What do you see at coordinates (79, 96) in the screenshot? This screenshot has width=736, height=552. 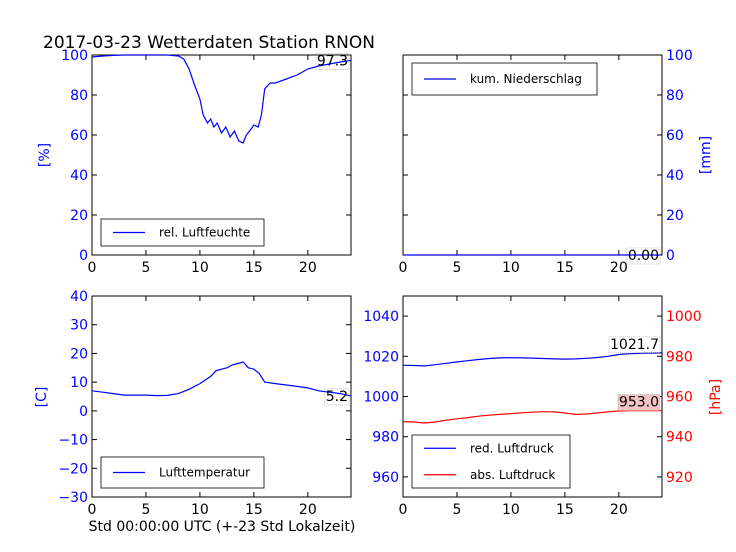 I see `humidity-ytick-label: 80` at bounding box center [79, 96].